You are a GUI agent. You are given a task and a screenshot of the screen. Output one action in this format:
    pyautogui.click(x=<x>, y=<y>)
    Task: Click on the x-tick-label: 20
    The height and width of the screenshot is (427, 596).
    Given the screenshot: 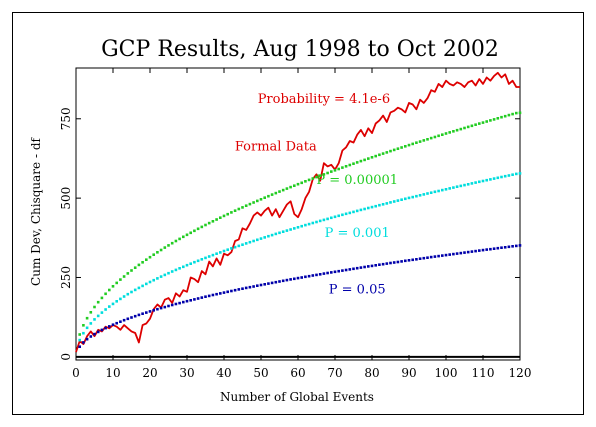 What is the action you would take?
    pyautogui.click(x=149, y=373)
    